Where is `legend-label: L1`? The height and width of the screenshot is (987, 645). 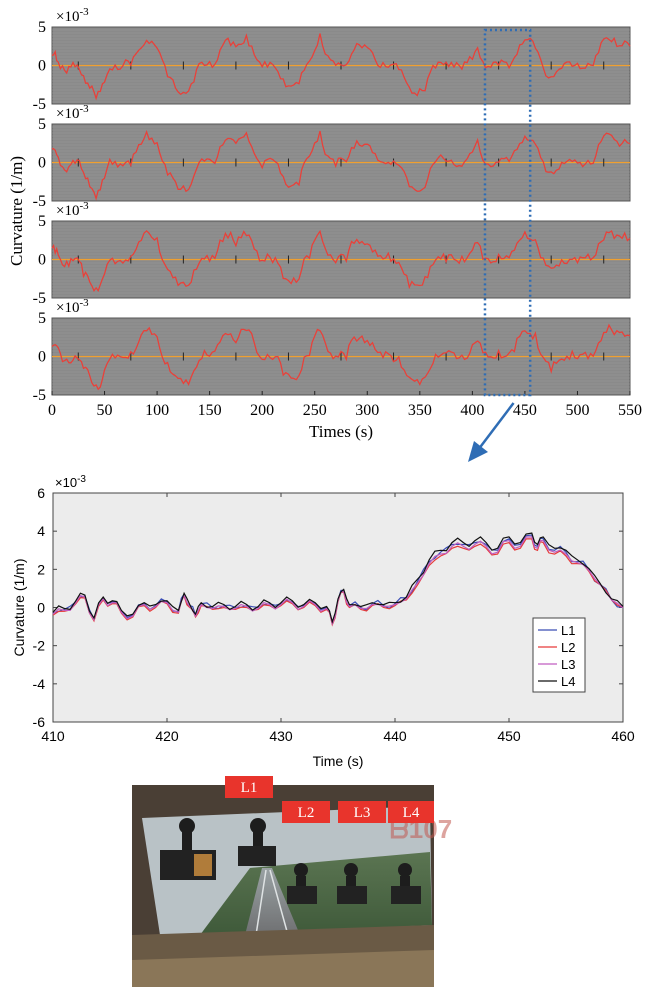
legend-label: L1 is located at coordinates (568, 630).